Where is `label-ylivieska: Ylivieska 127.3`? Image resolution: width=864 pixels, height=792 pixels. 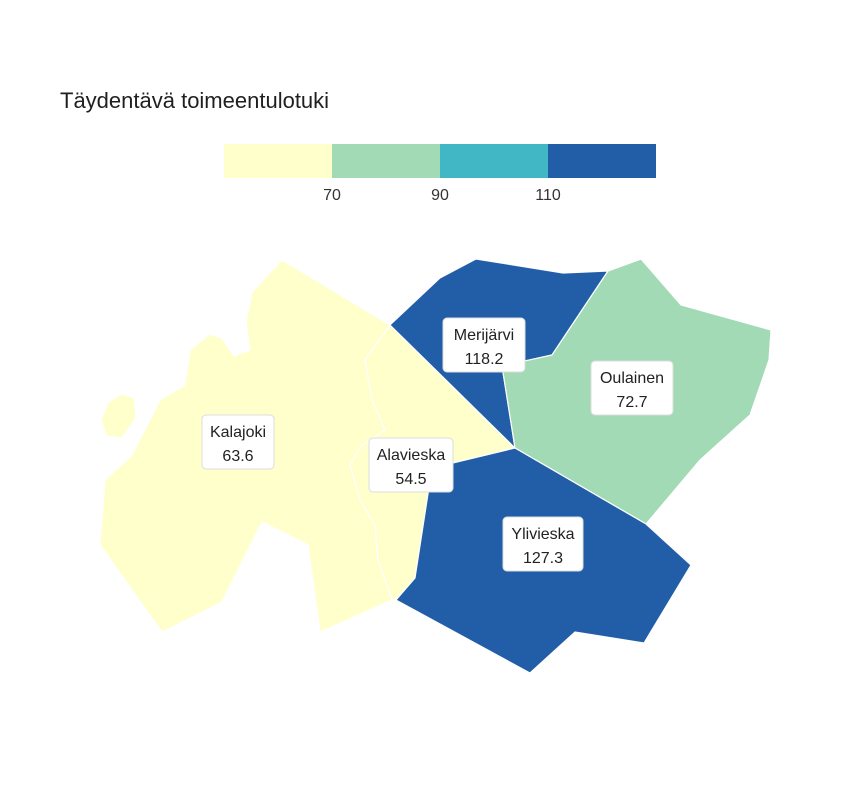
label-ylivieska: Ylivieska 127.3 is located at coordinates (543, 544).